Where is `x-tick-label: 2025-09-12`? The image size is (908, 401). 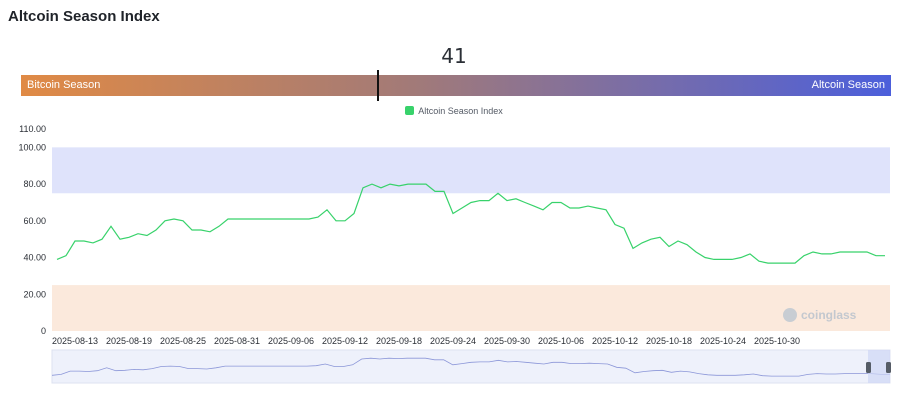 x-tick-label: 2025-09-12 is located at coordinates (345, 341).